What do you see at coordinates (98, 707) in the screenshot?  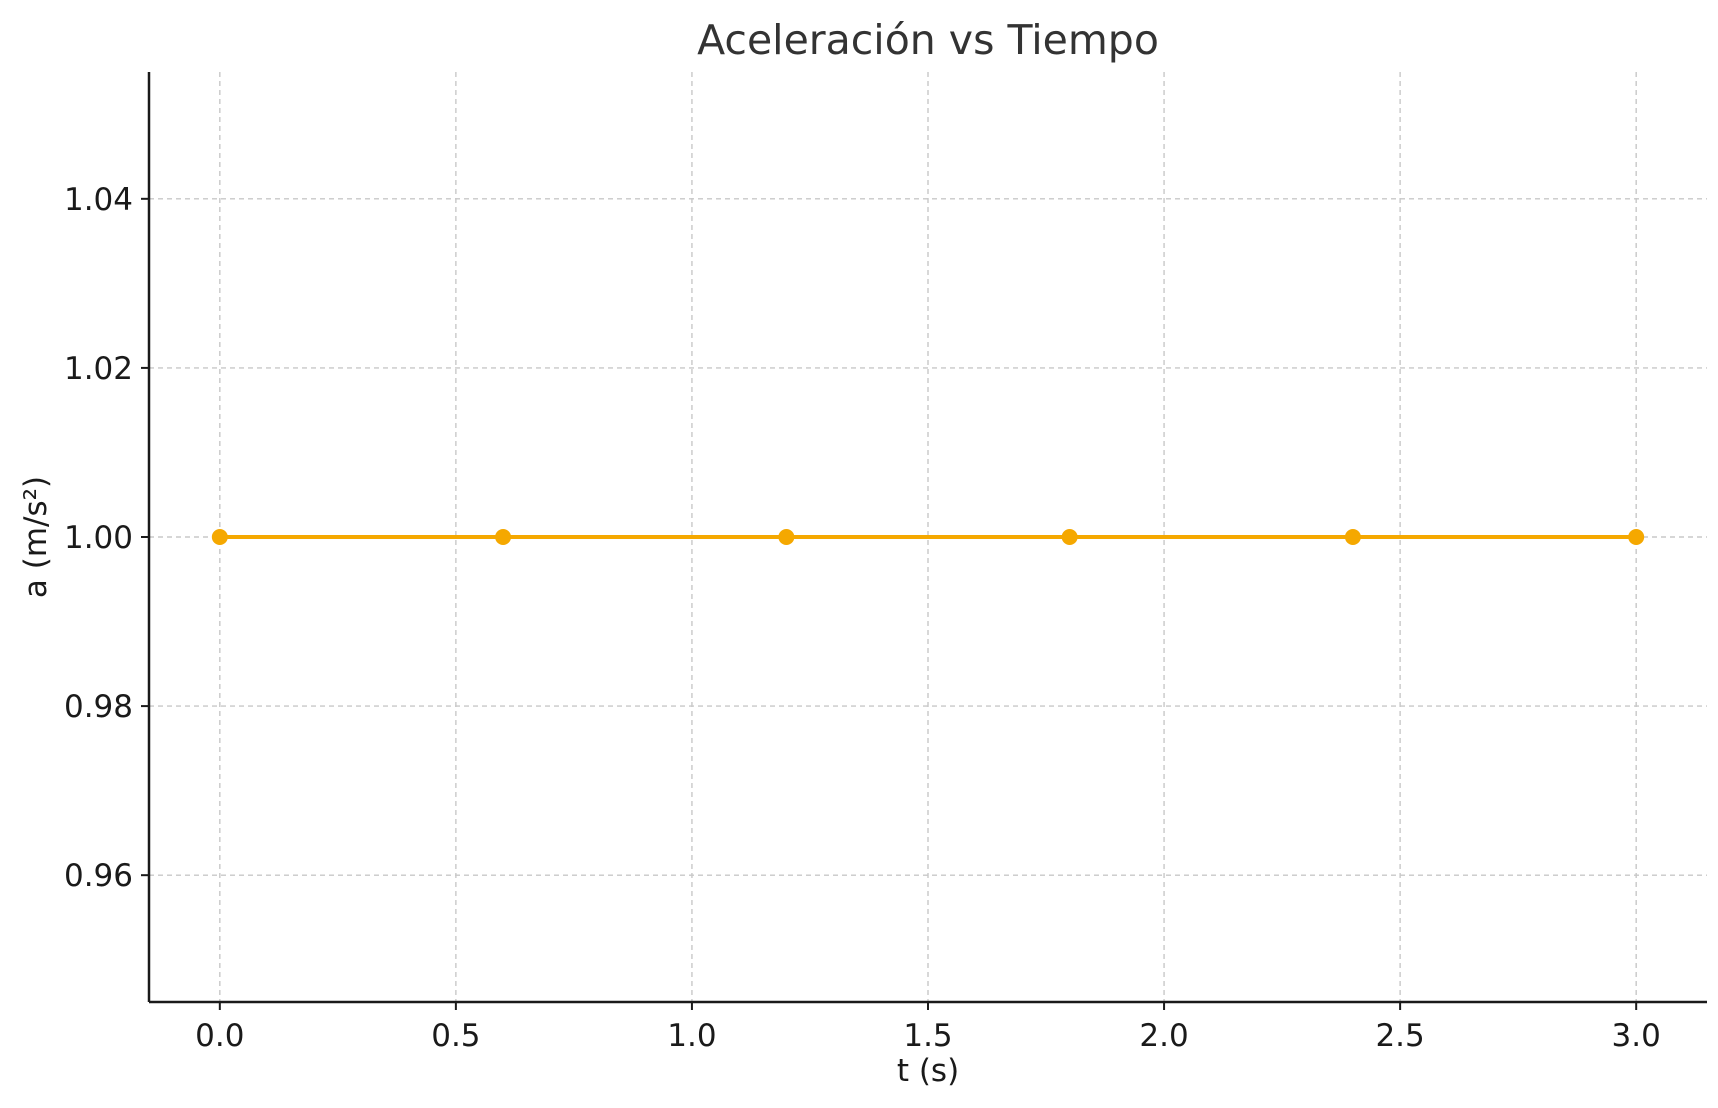 I see `y-tick-label: 0.98` at bounding box center [98, 707].